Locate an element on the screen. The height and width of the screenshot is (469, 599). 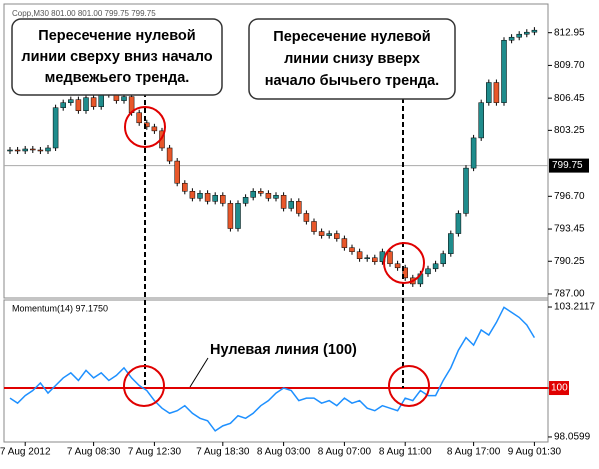
callout-text: медвежьего тренда. is located at coordinates (117, 78).